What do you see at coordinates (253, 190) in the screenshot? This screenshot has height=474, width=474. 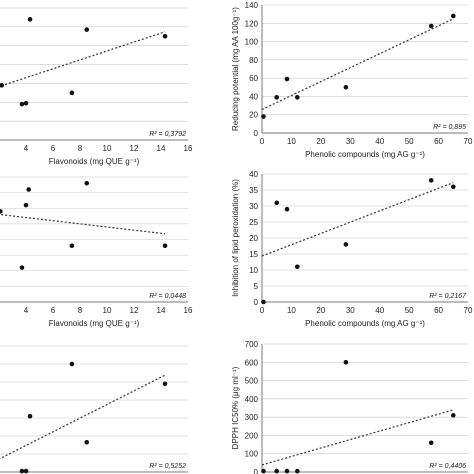 I see `y-tick-label: 35` at bounding box center [253, 190].